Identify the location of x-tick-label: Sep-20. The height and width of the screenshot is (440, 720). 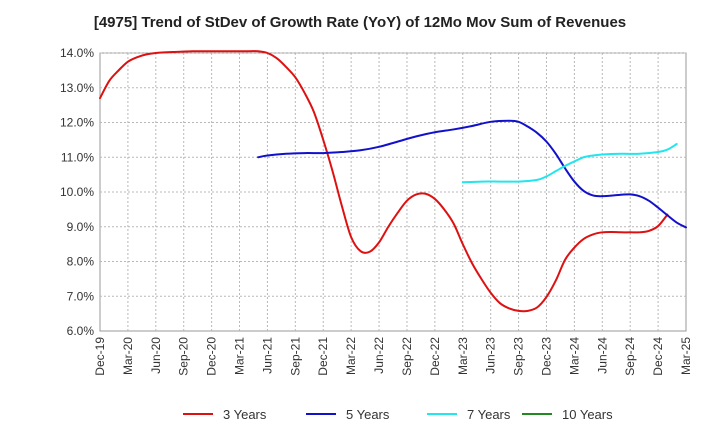
(184, 356).